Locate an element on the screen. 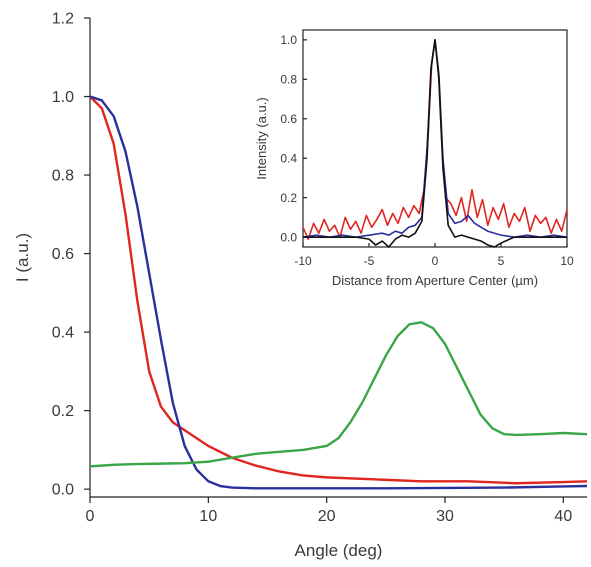 The height and width of the screenshot is (567, 591). main-x-tick-label: 20 is located at coordinates (327, 516).